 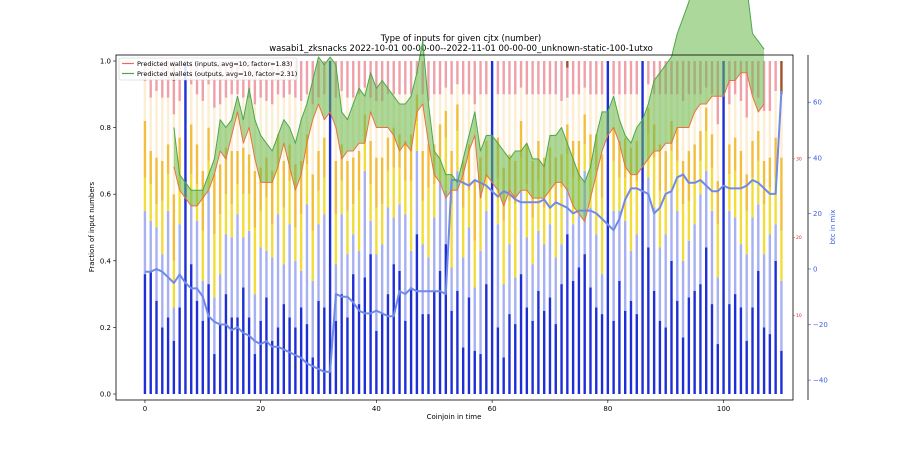 What do you see at coordinates (817, 103) in the screenshot?
I see `y2-tick-label: 60` at bounding box center [817, 103].